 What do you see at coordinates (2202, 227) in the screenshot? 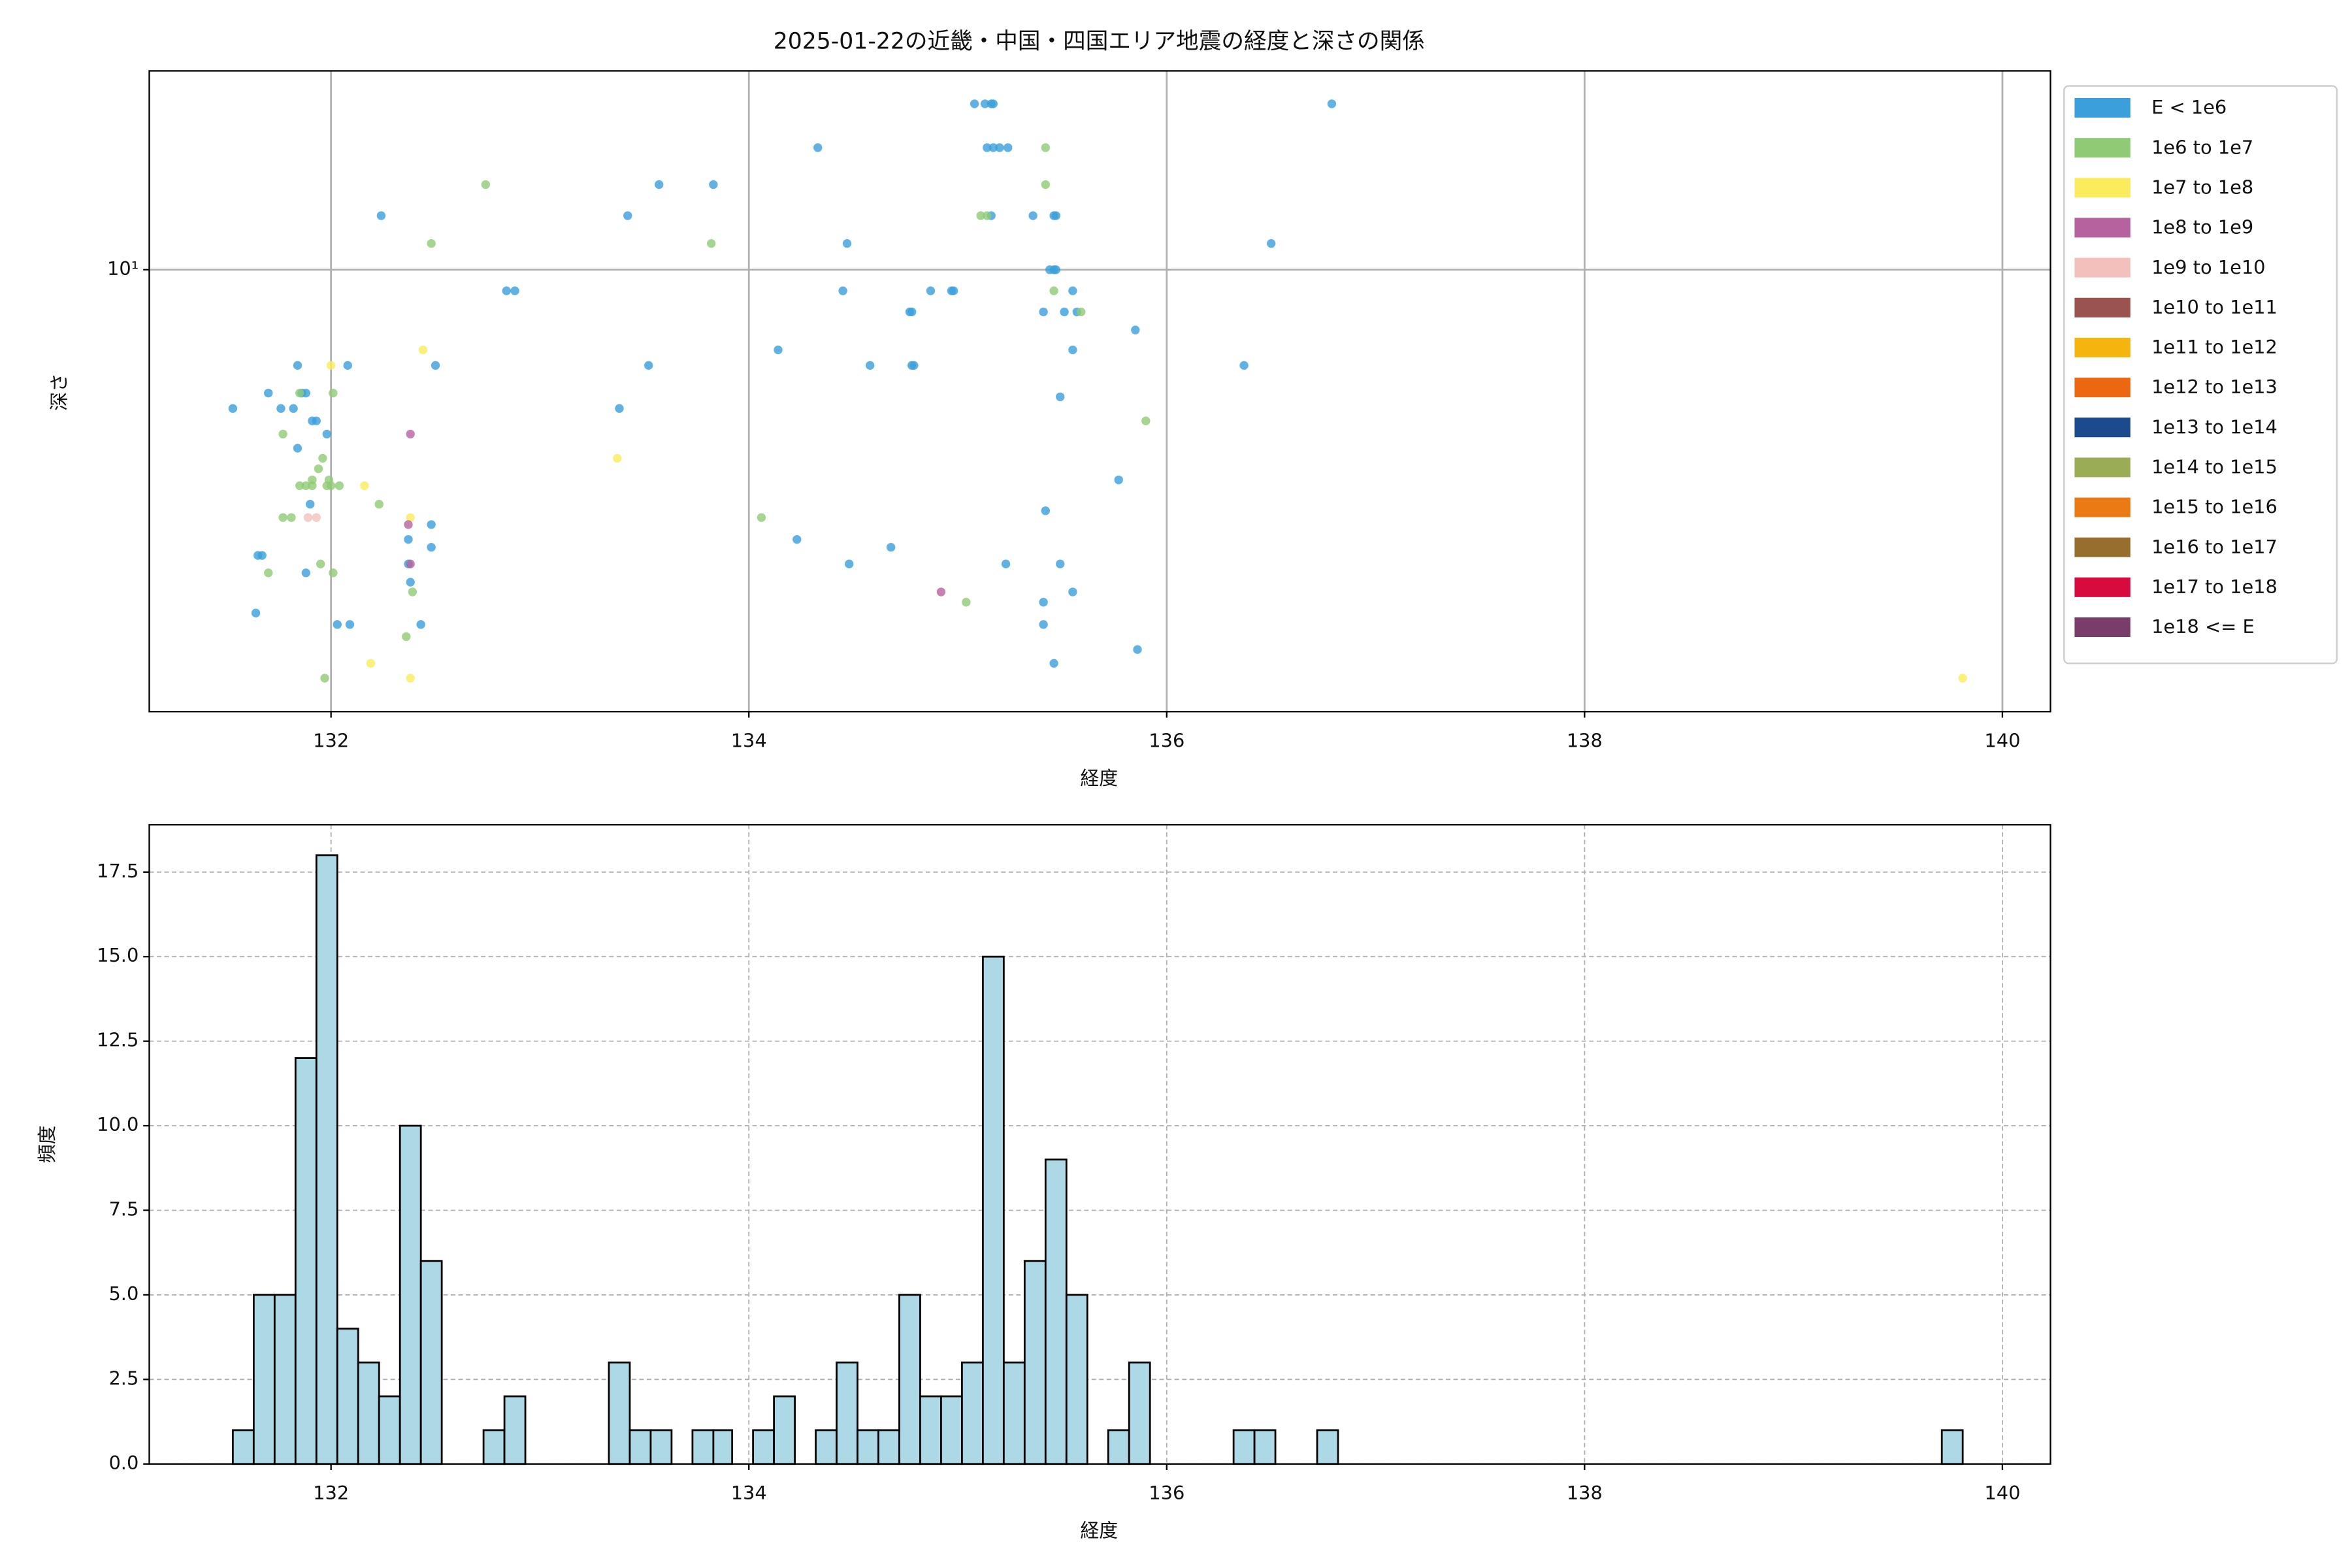
I see `legend-label: 1e8 to 1e9` at bounding box center [2202, 227].